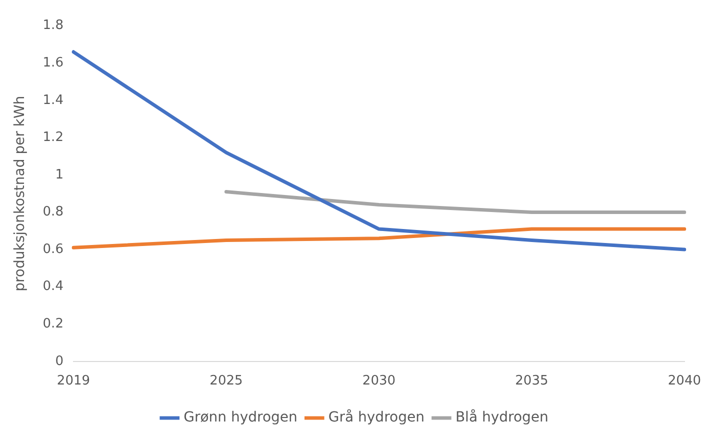 The width and height of the screenshot is (721, 443). Describe the element at coordinates (53, 26) in the screenshot. I see `y-tick-label: 1.8` at that location.